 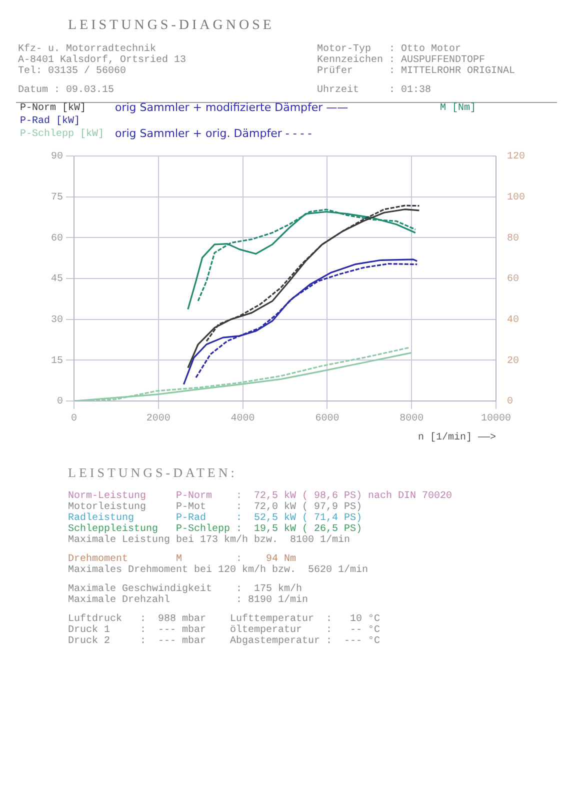 What do you see at coordinates (62, 134) in the screenshot?
I see `text: P-Schlepp [kW]` at bounding box center [62, 134].